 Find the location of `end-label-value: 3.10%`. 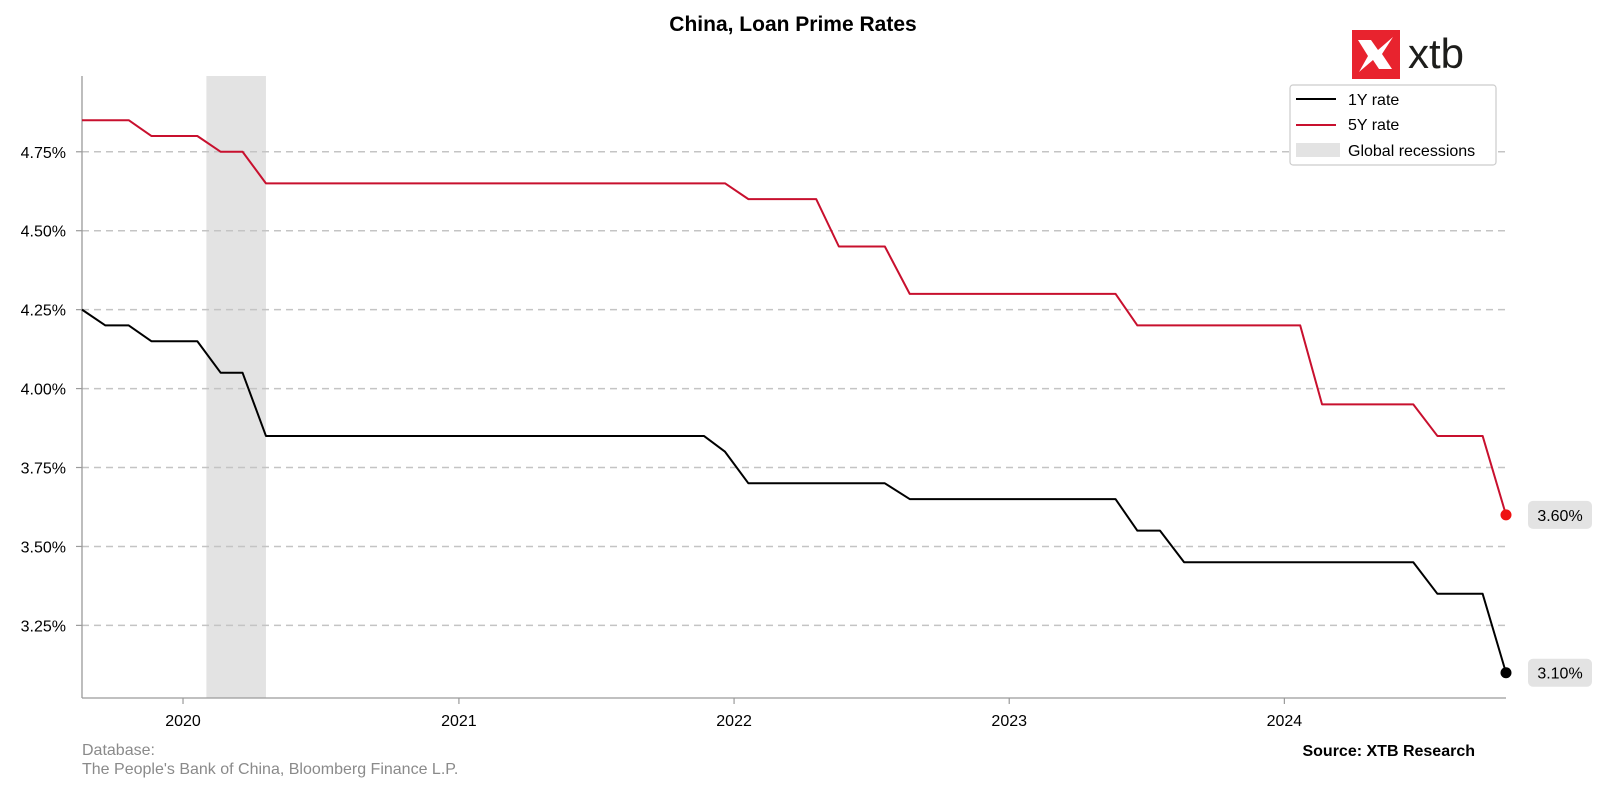

end-label-value: 3.10% is located at coordinates (1559, 674).